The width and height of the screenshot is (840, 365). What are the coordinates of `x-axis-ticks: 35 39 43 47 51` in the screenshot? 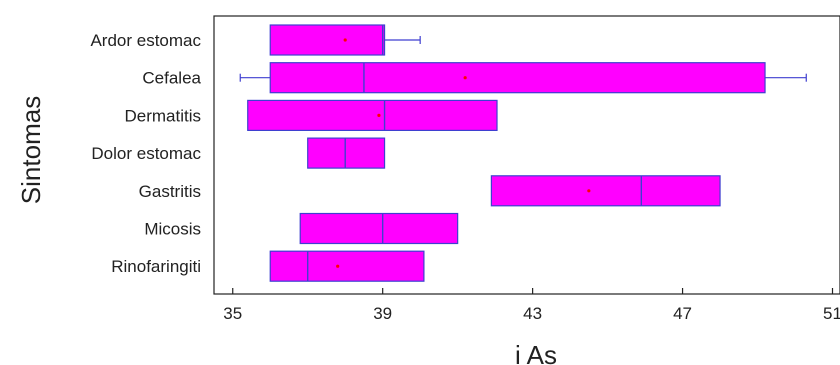 It's located at (531, 305).